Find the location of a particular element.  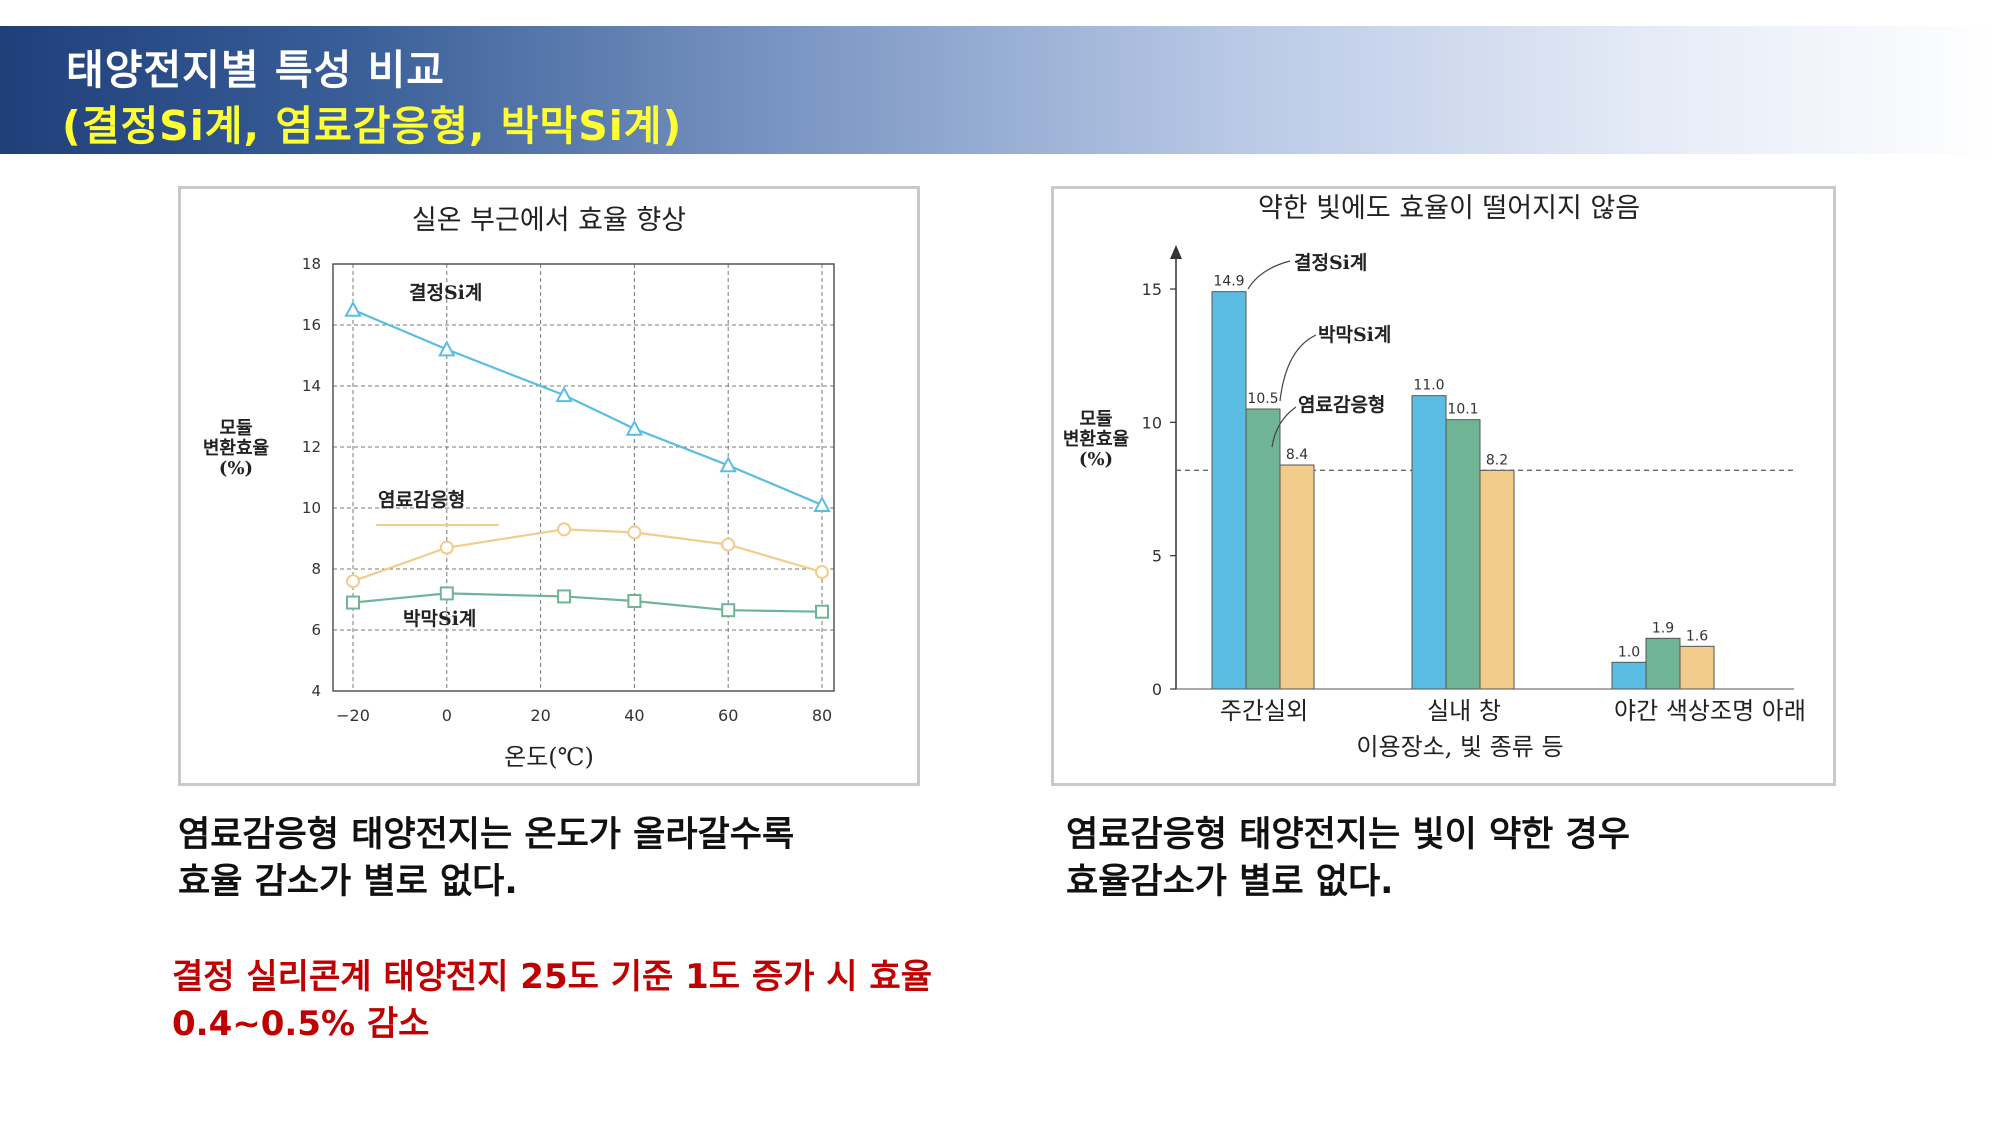

x-axis-label: 온도(℃) is located at coordinates (549, 757).